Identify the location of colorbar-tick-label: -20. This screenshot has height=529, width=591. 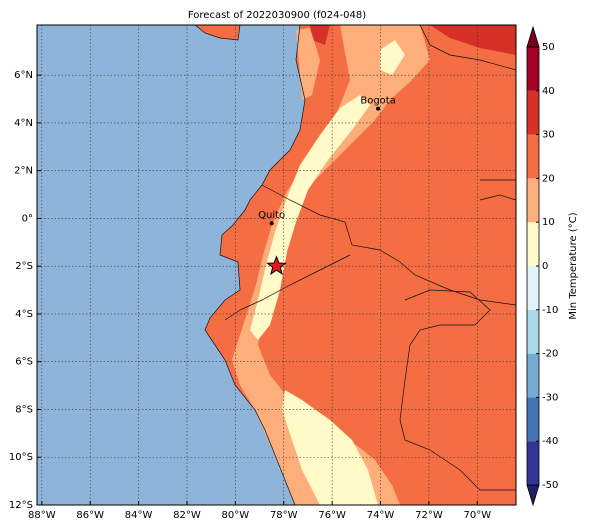
(550, 354).